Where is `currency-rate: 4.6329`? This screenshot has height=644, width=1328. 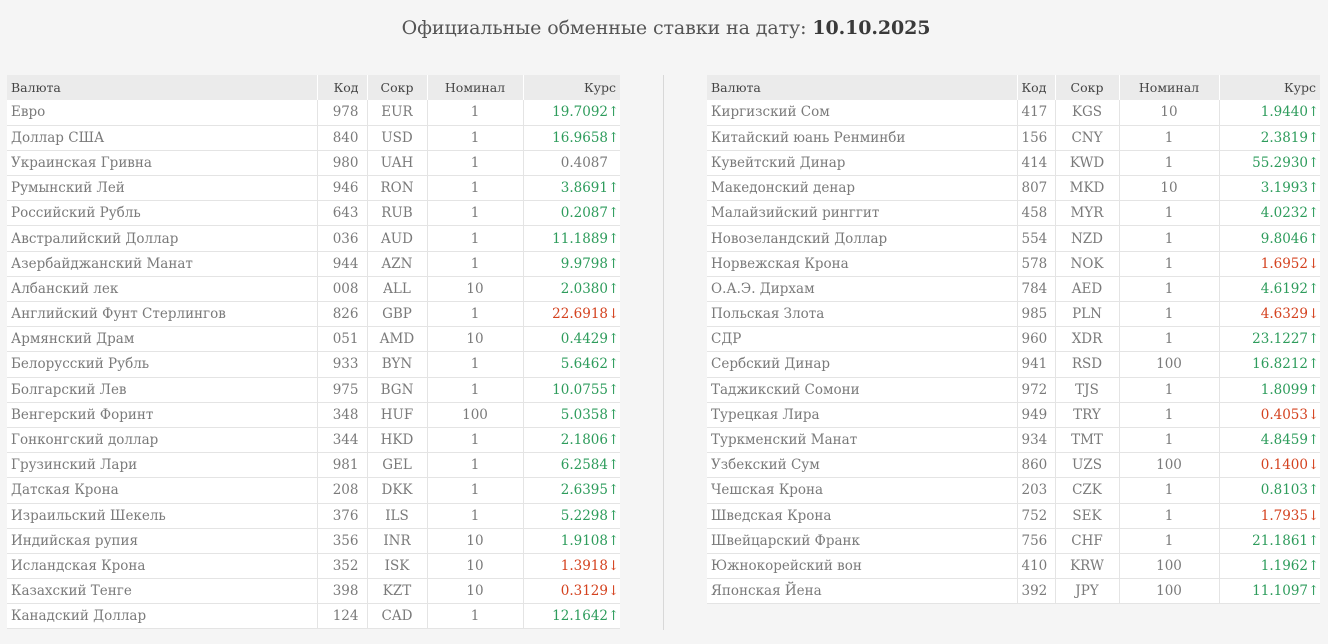 currency-rate: 4.6329 is located at coordinates (1284, 314).